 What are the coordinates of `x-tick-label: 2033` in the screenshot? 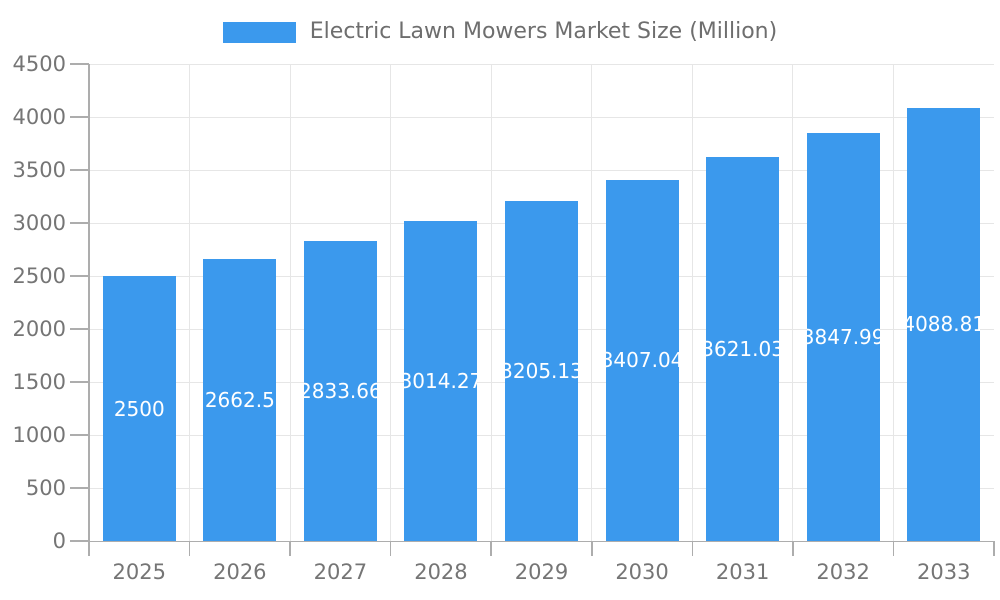 It's located at (943, 572).